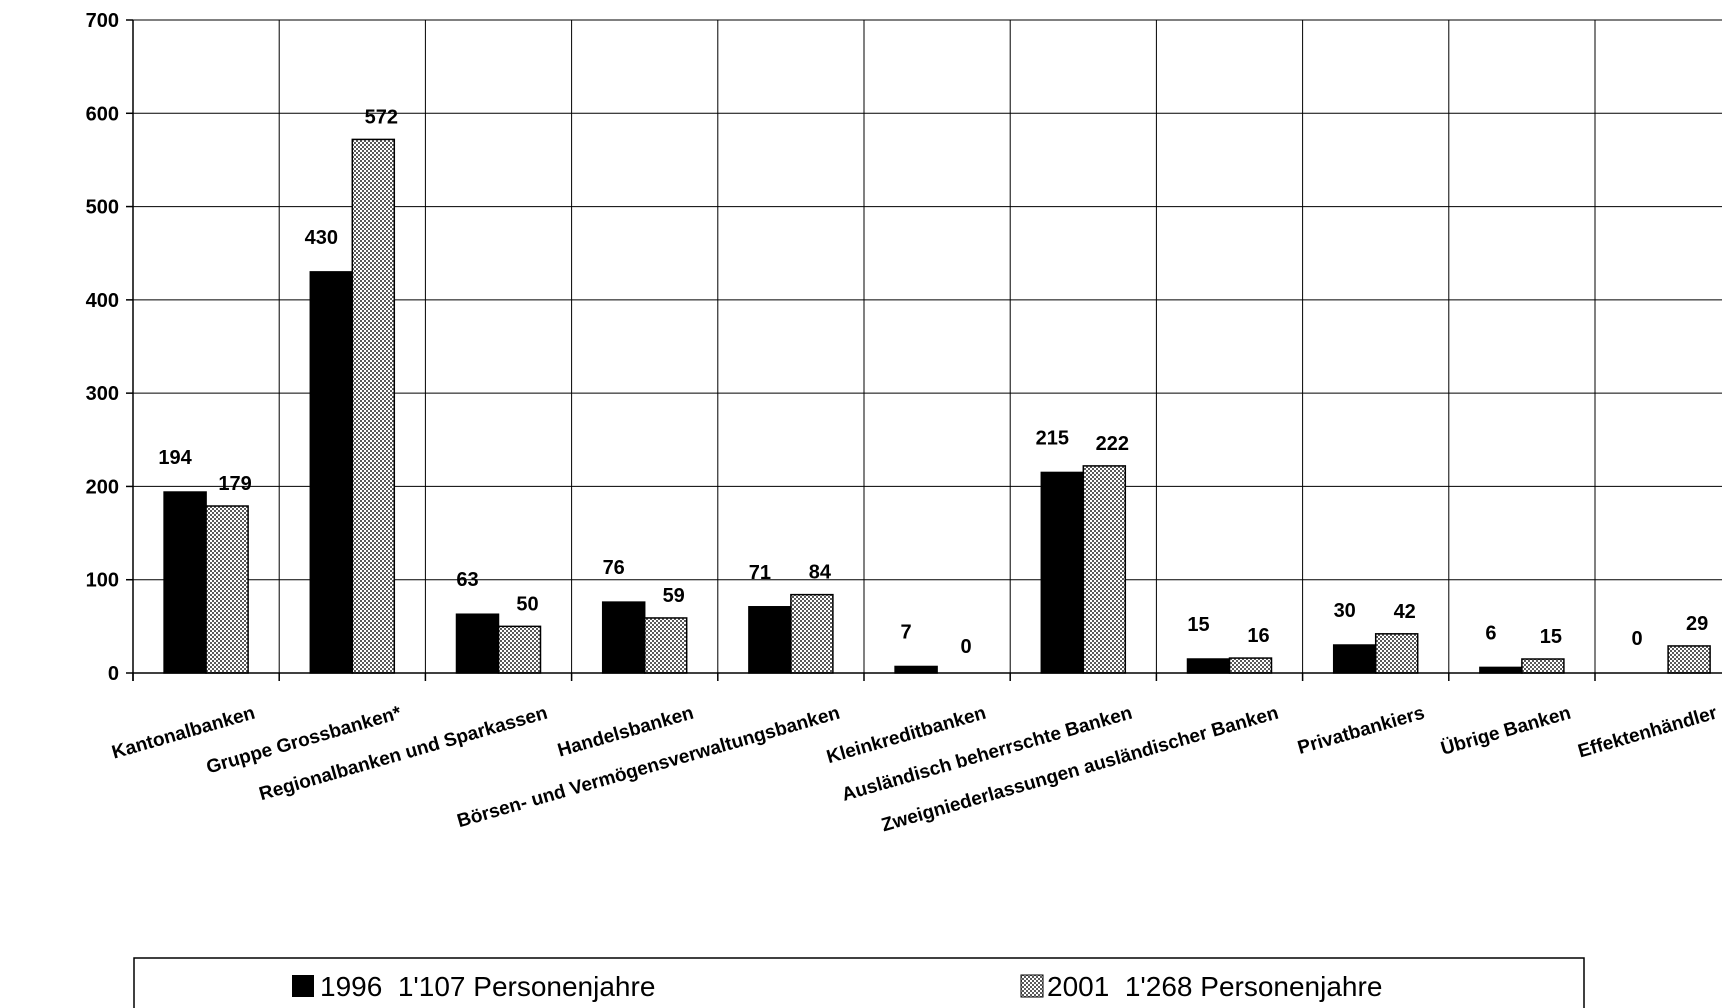 This screenshot has height=1008, width=1722. What do you see at coordinates (1405, 612) in the screenshot?
I see `data-label-s2-8: 42` at bounding box center [1405, 612].